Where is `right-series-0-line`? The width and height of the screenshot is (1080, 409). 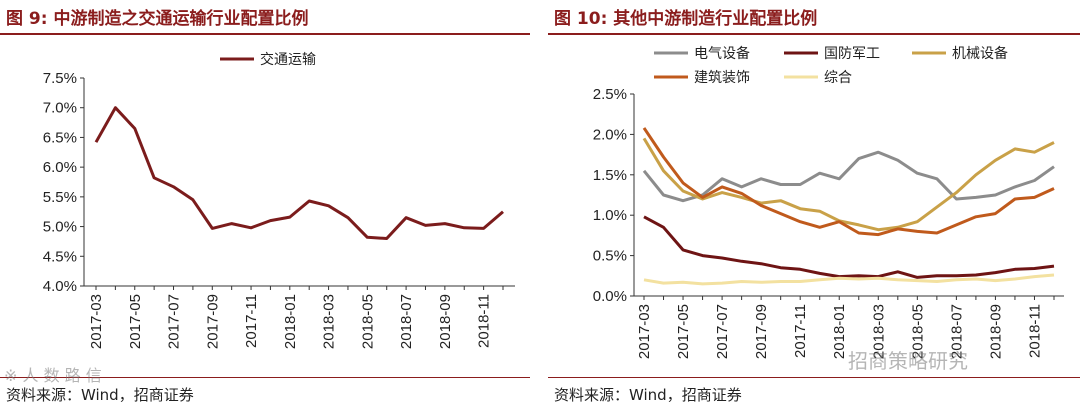
right-series-0-line is located at coordinates (848, 176).